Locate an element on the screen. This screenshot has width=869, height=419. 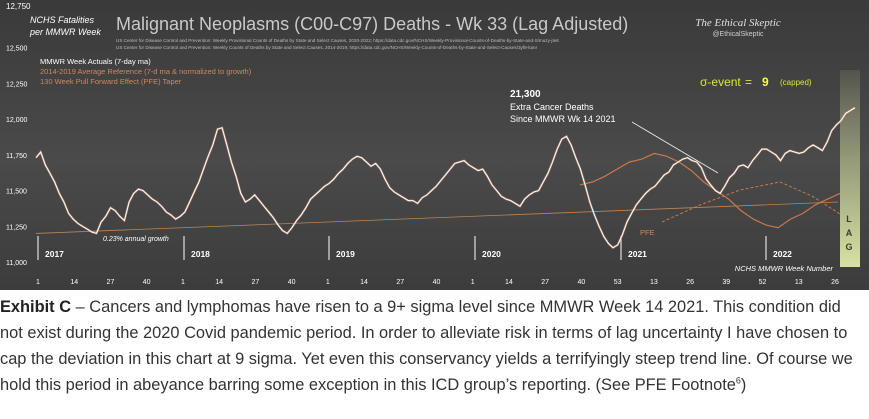
year-label: 2020 is located at coordinates (491, 254).